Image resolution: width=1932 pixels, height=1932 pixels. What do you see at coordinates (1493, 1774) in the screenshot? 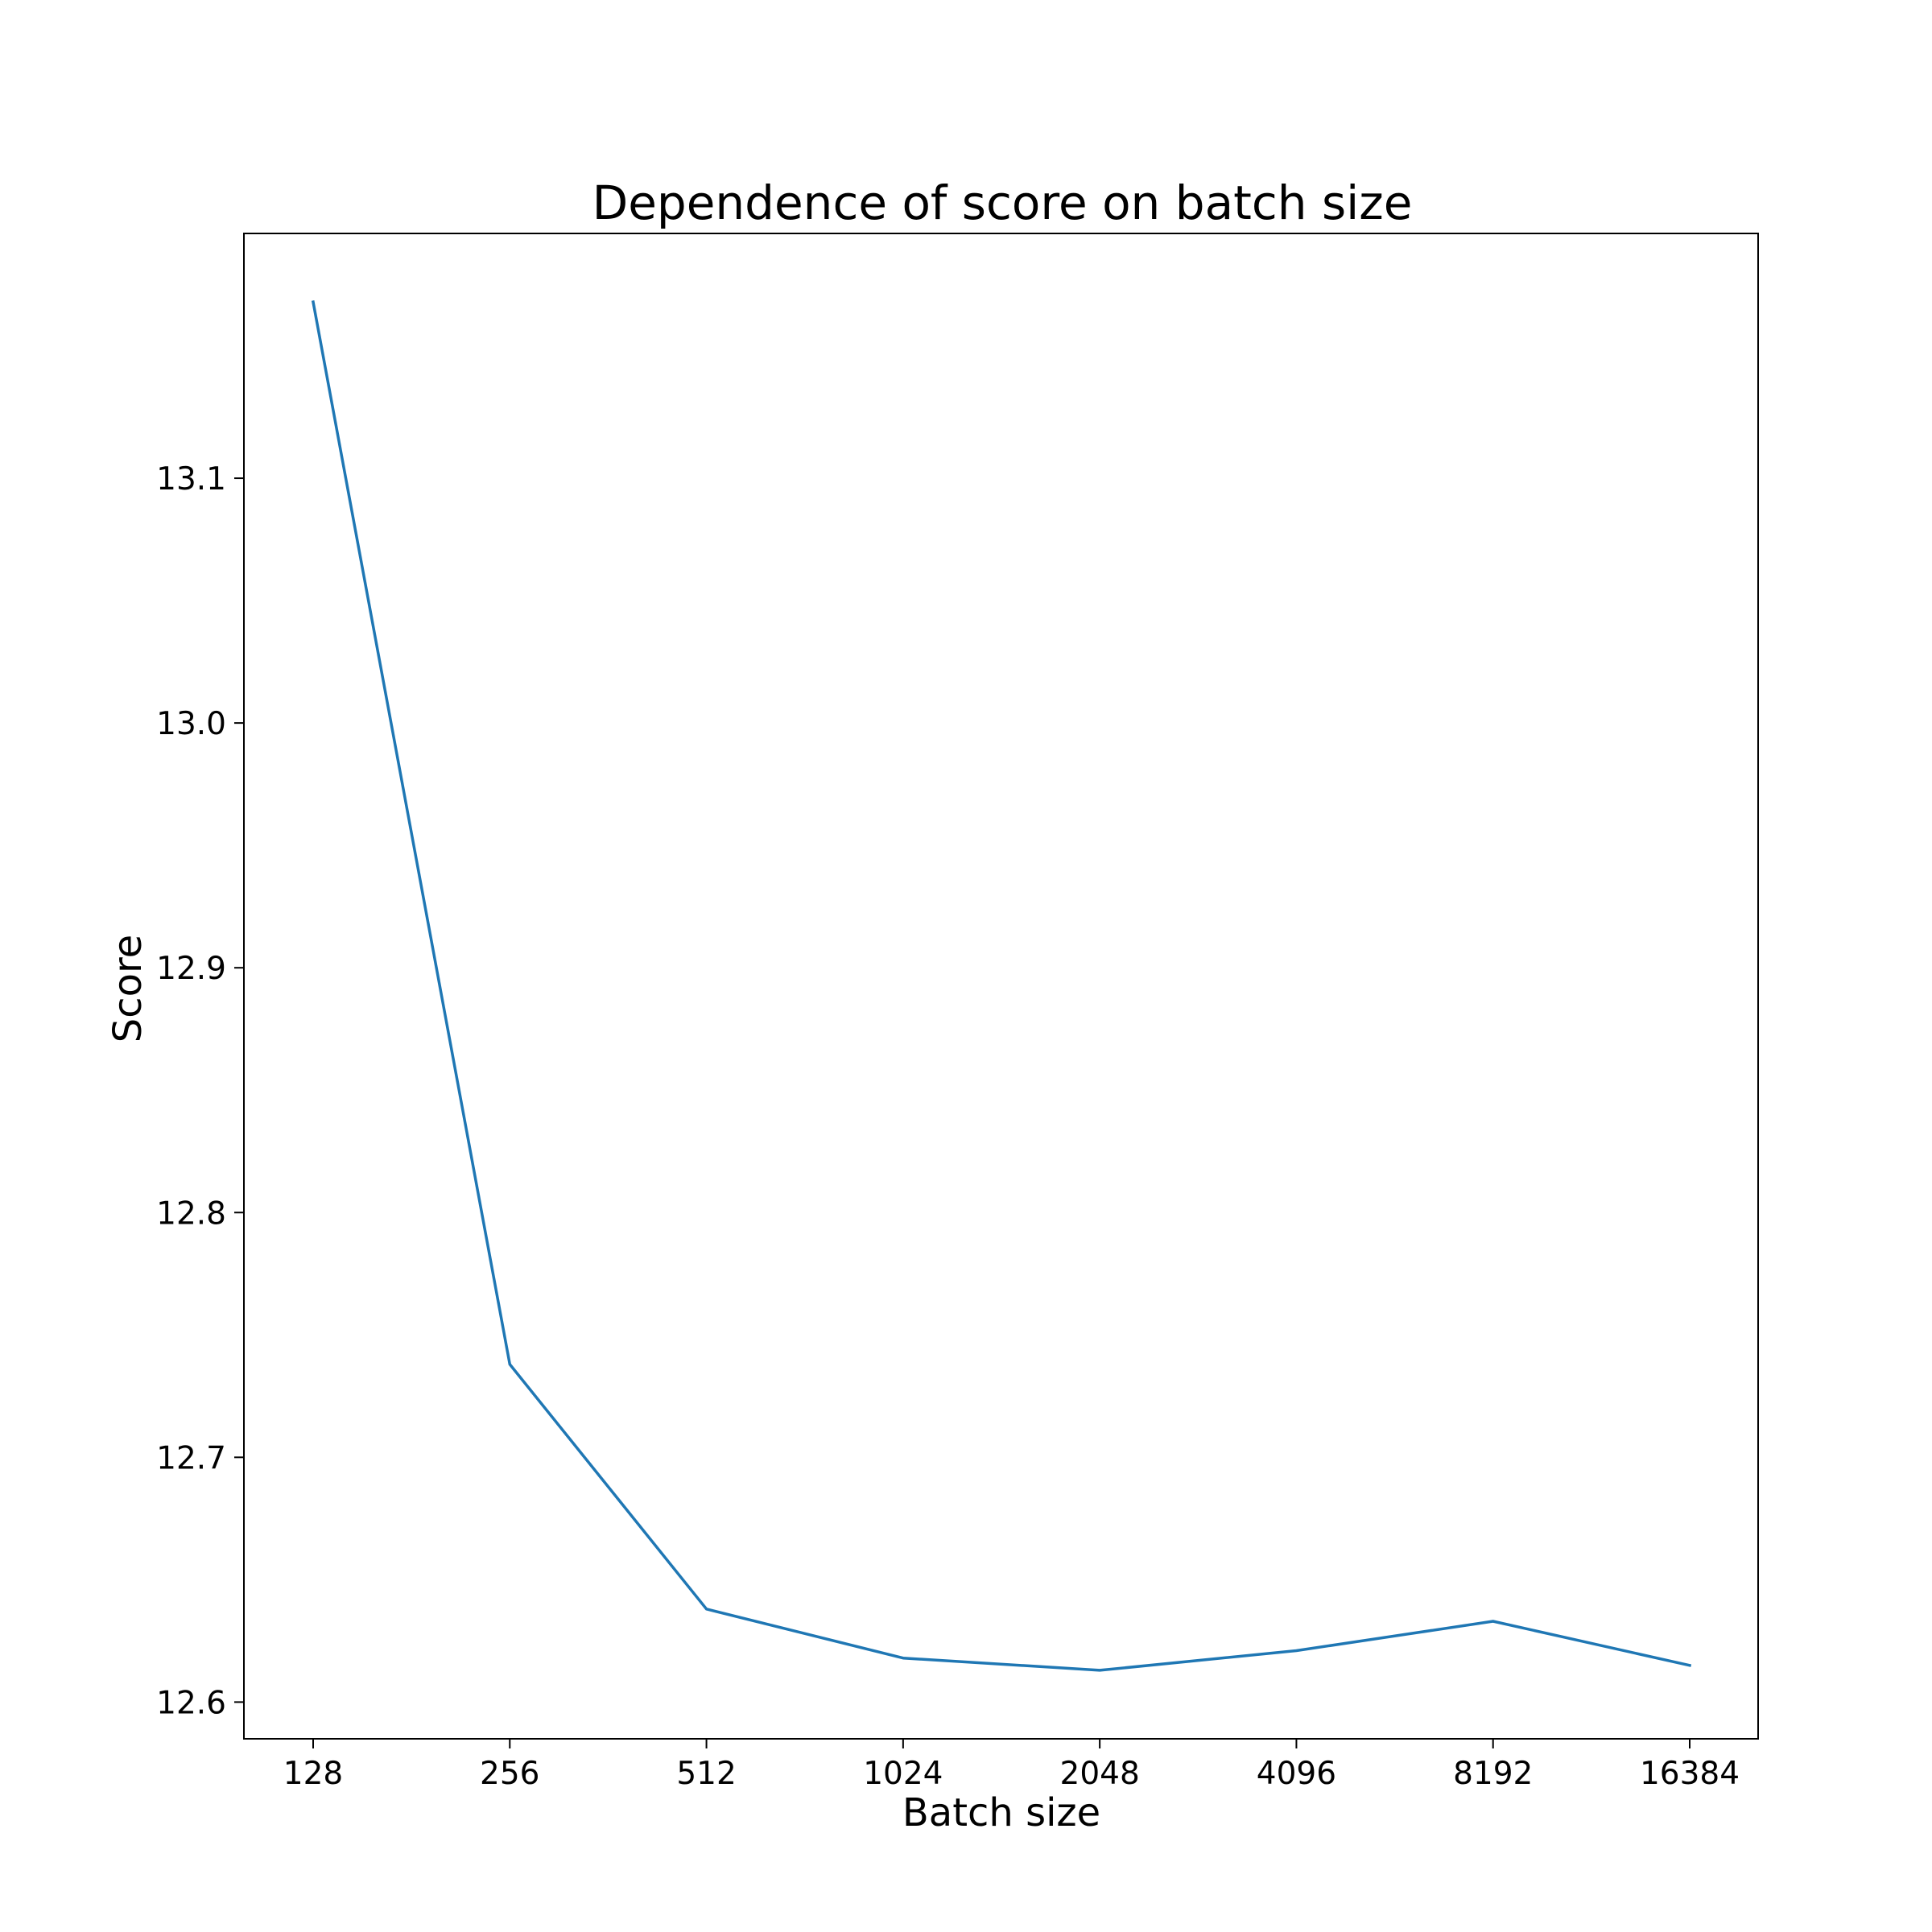
I see `x-tick-label: 8192` at bounding box center [1493, 1774].